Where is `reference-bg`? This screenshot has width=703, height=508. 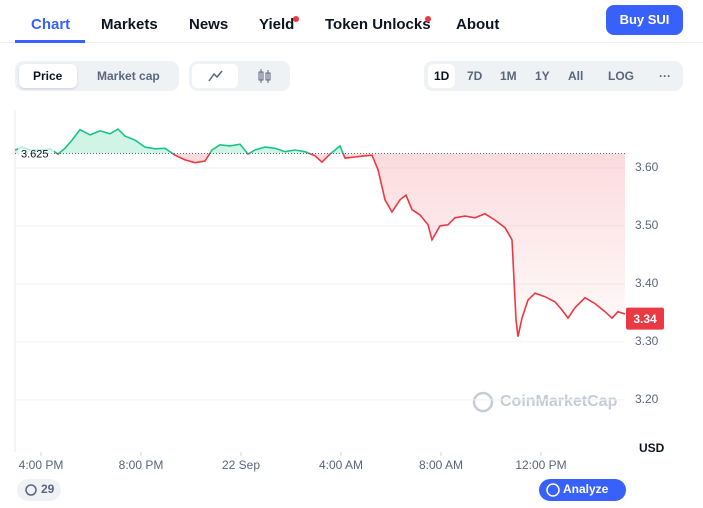
reference-bg is located at coordinates (36, 153).